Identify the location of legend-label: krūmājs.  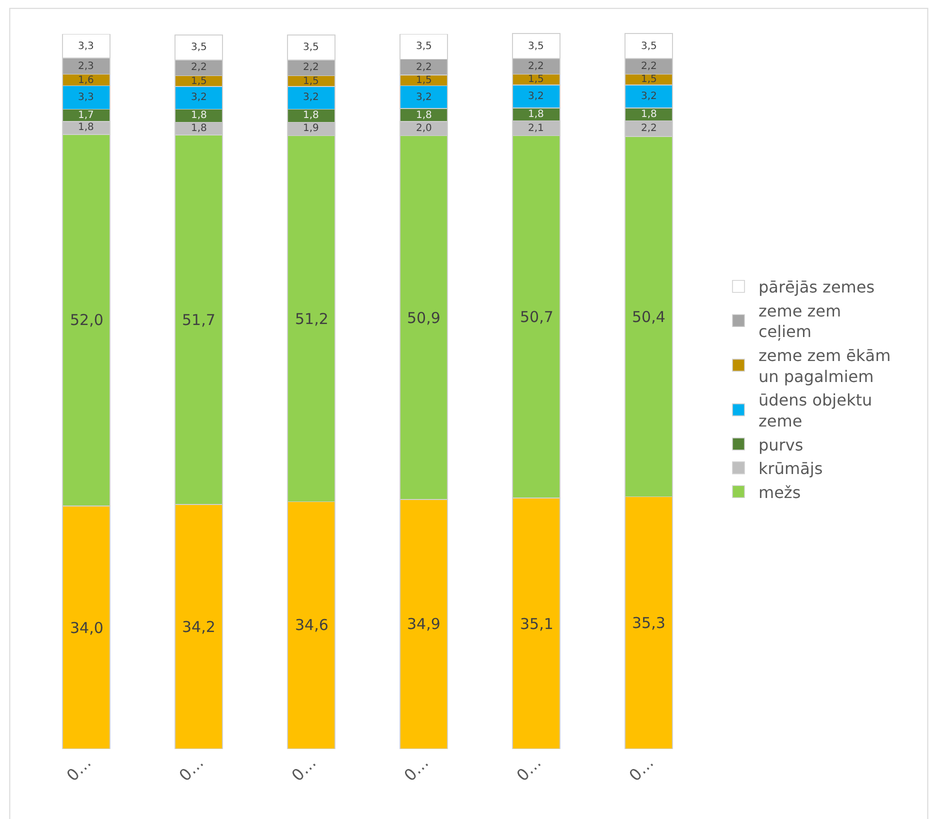
(790, 468).